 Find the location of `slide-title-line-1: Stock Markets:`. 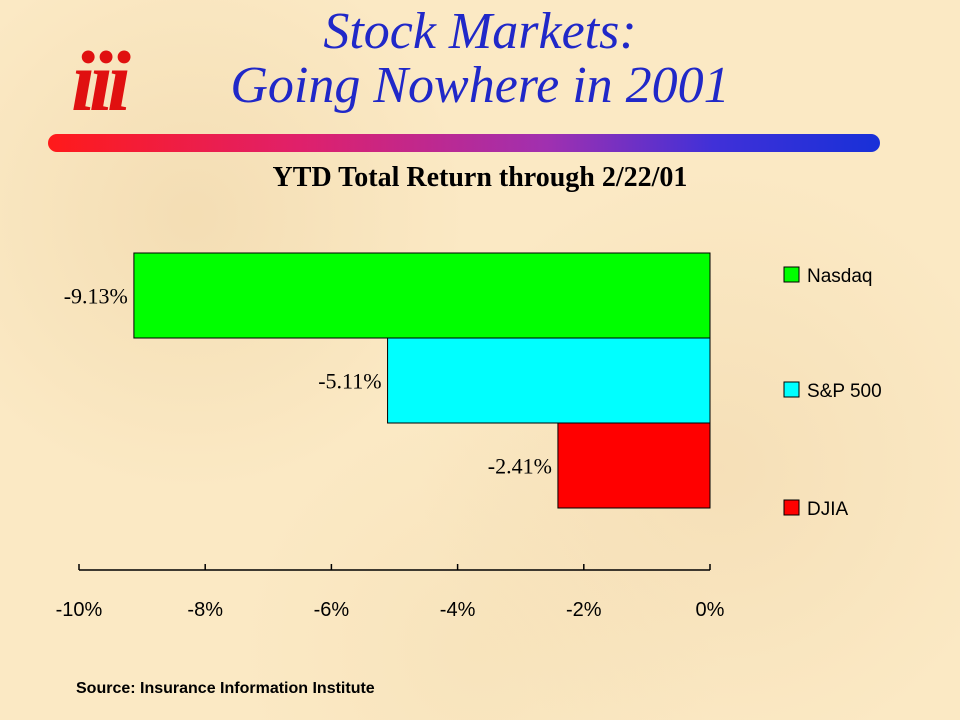

slide-title-line-1: Stock Markets: is located at coordinates (480, 31).